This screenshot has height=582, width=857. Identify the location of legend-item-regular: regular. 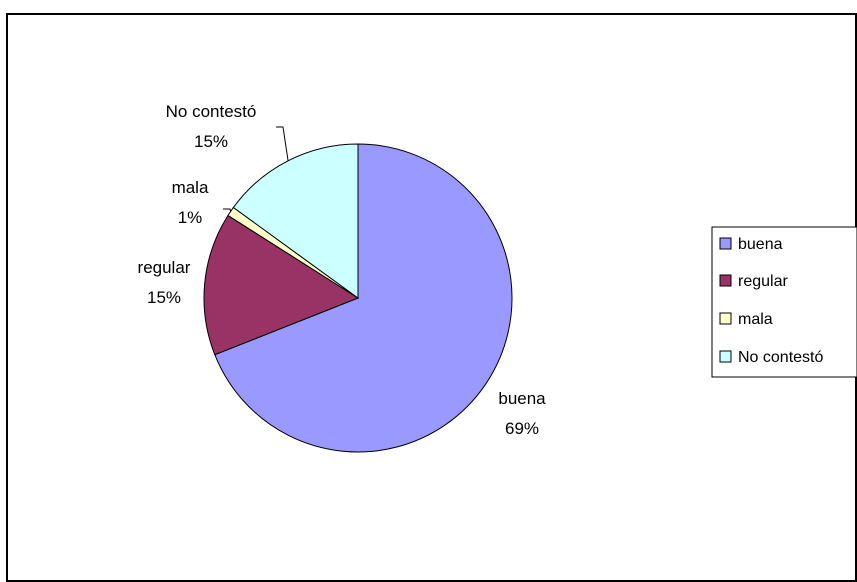
(753, 281).